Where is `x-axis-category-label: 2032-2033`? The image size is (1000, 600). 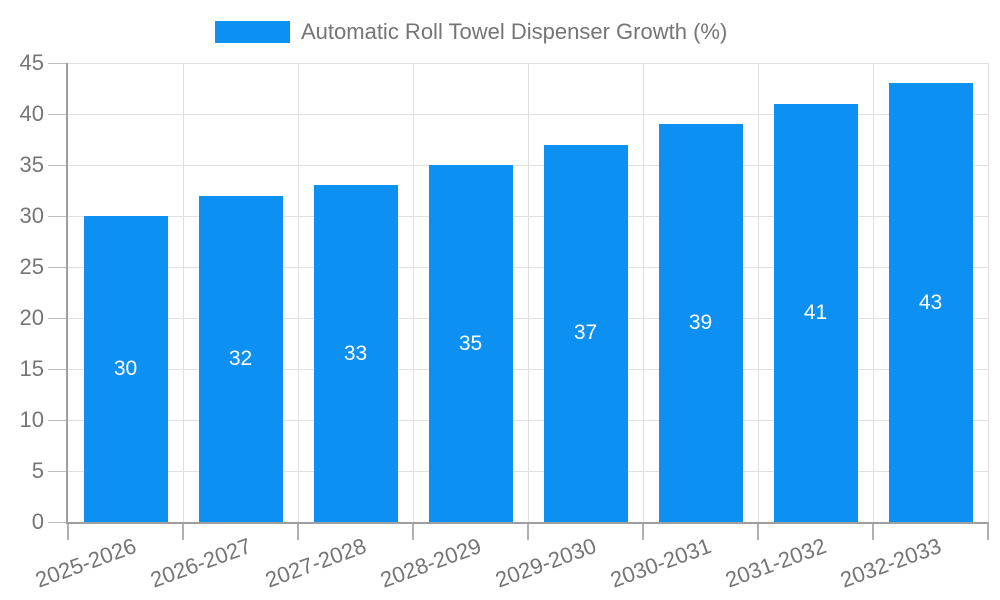
x-axis-category-label: 2032-2033 is located at coordinates (891, 563).